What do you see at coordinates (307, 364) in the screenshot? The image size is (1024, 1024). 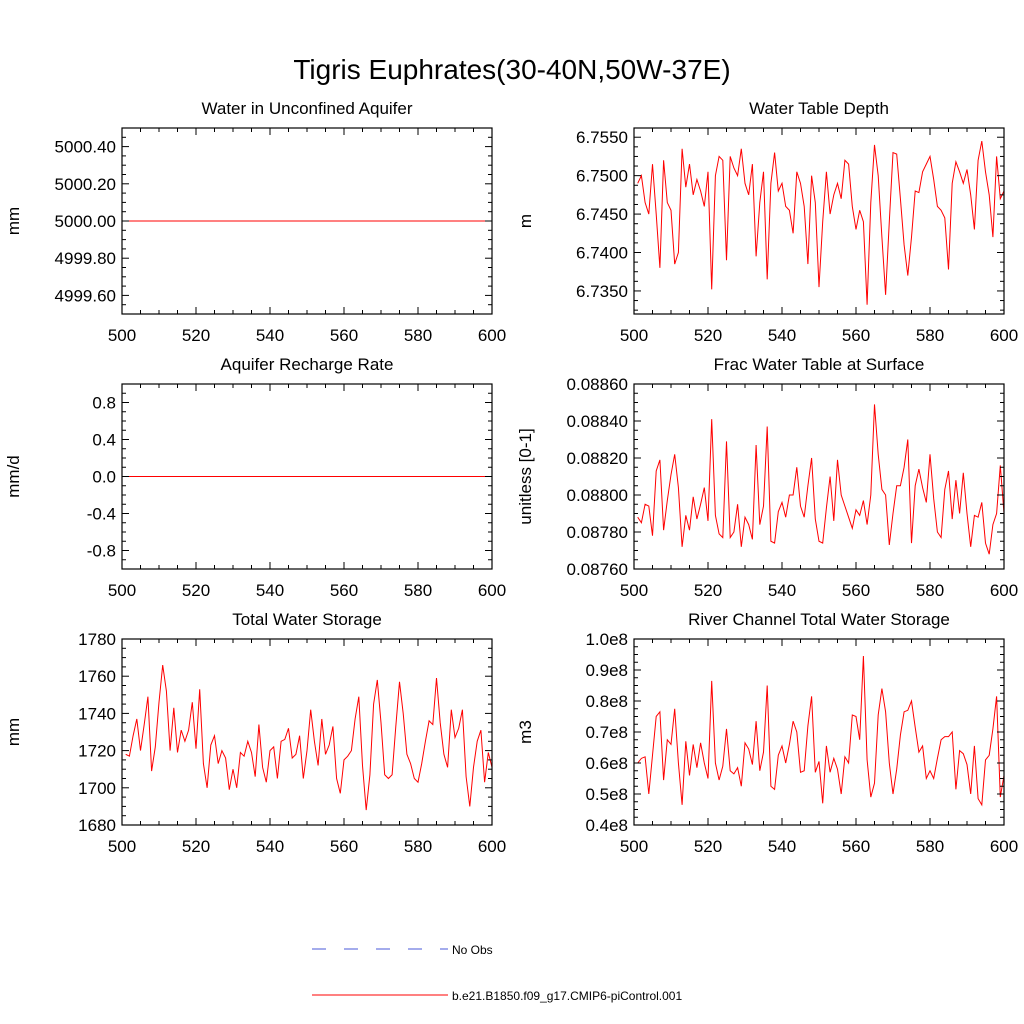 I see `panel-title: Aquifer Recharge Rate` at bounding box center [307, 364].